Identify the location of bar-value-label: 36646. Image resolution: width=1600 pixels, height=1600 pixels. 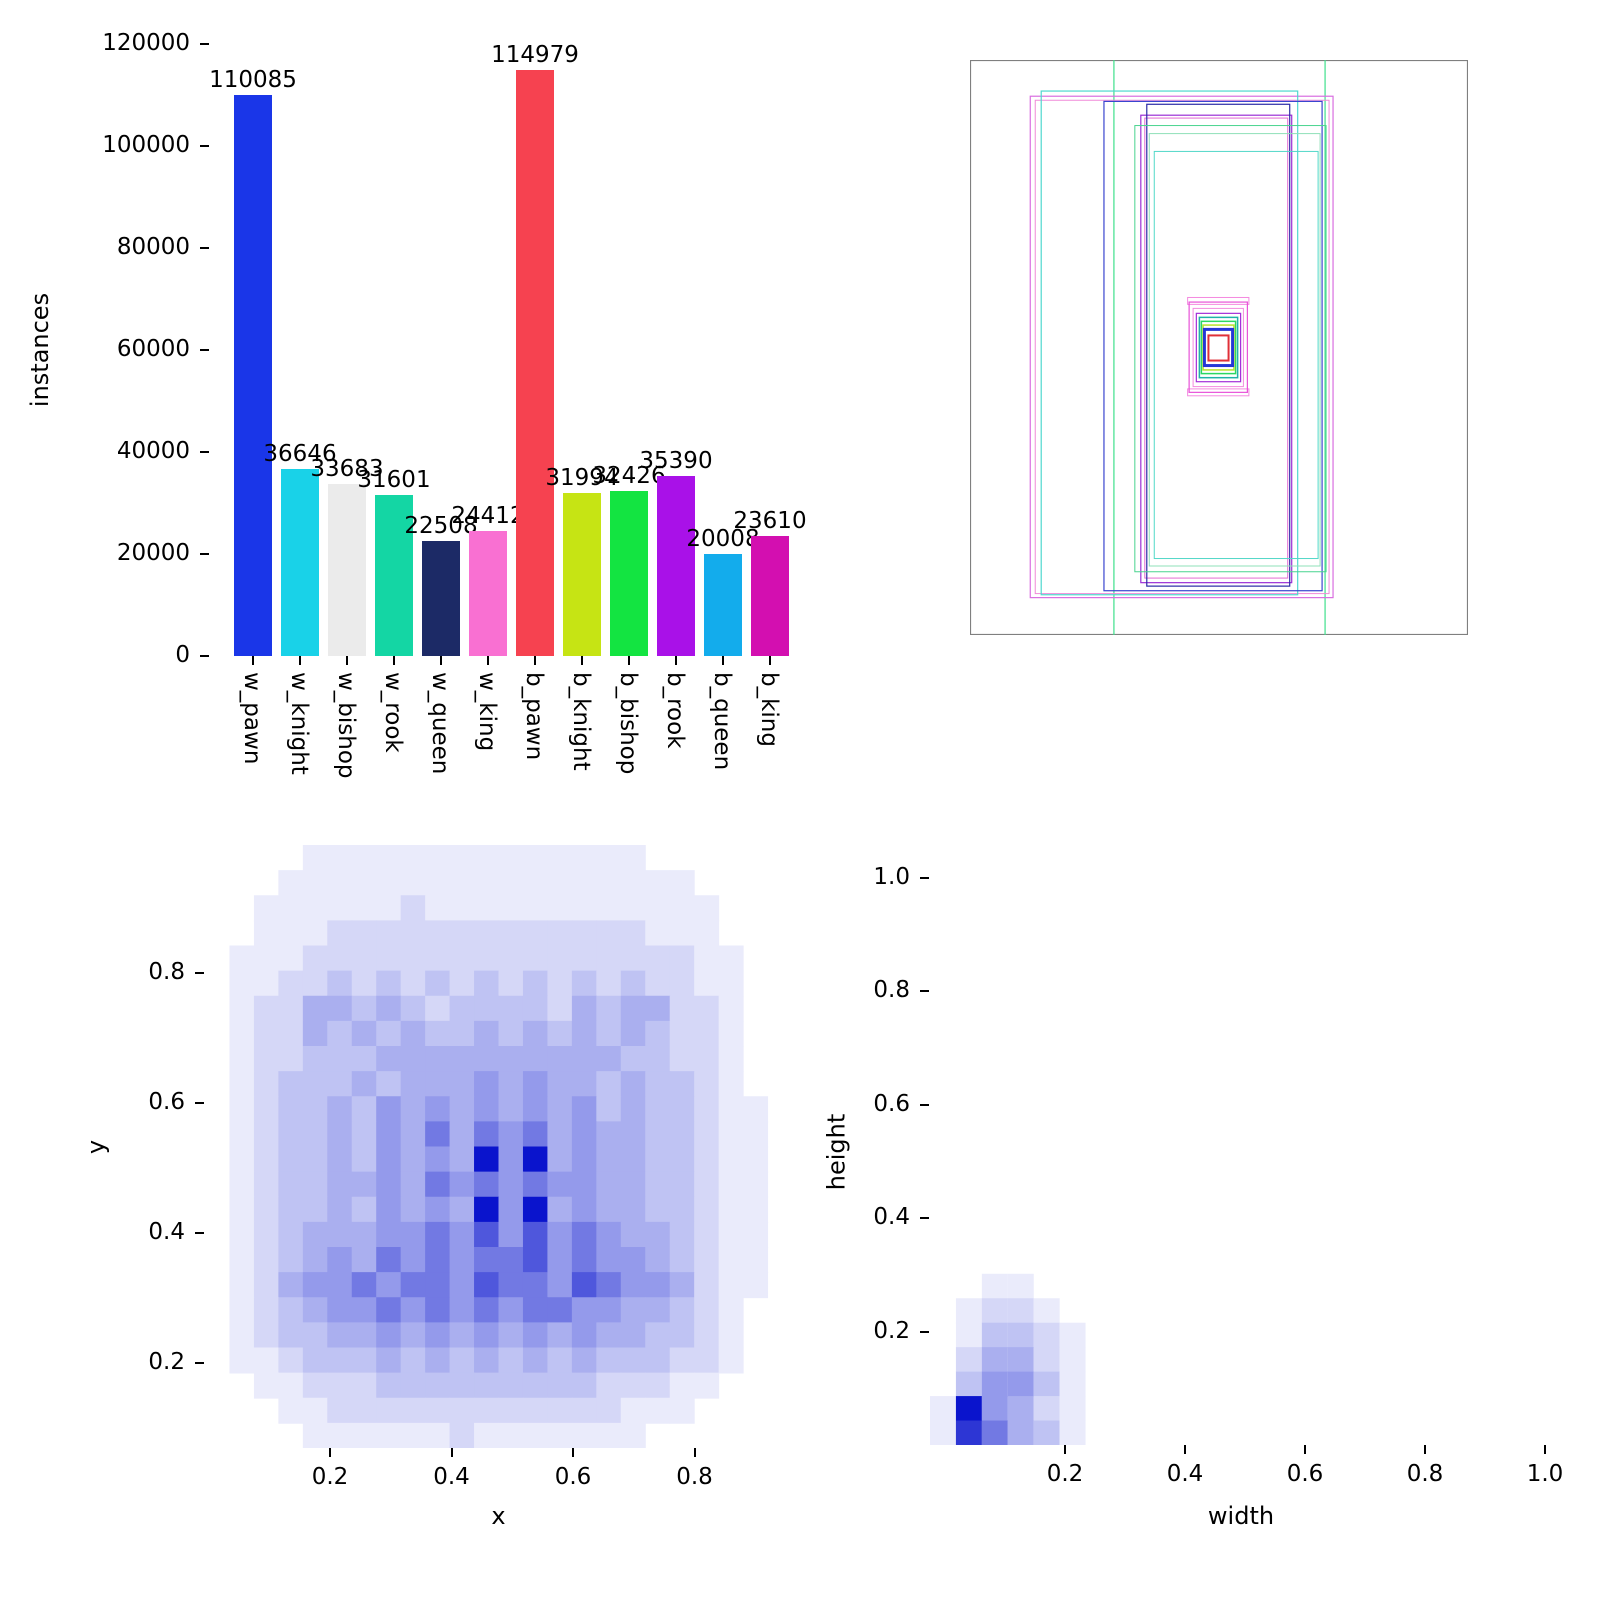
(300, 454).